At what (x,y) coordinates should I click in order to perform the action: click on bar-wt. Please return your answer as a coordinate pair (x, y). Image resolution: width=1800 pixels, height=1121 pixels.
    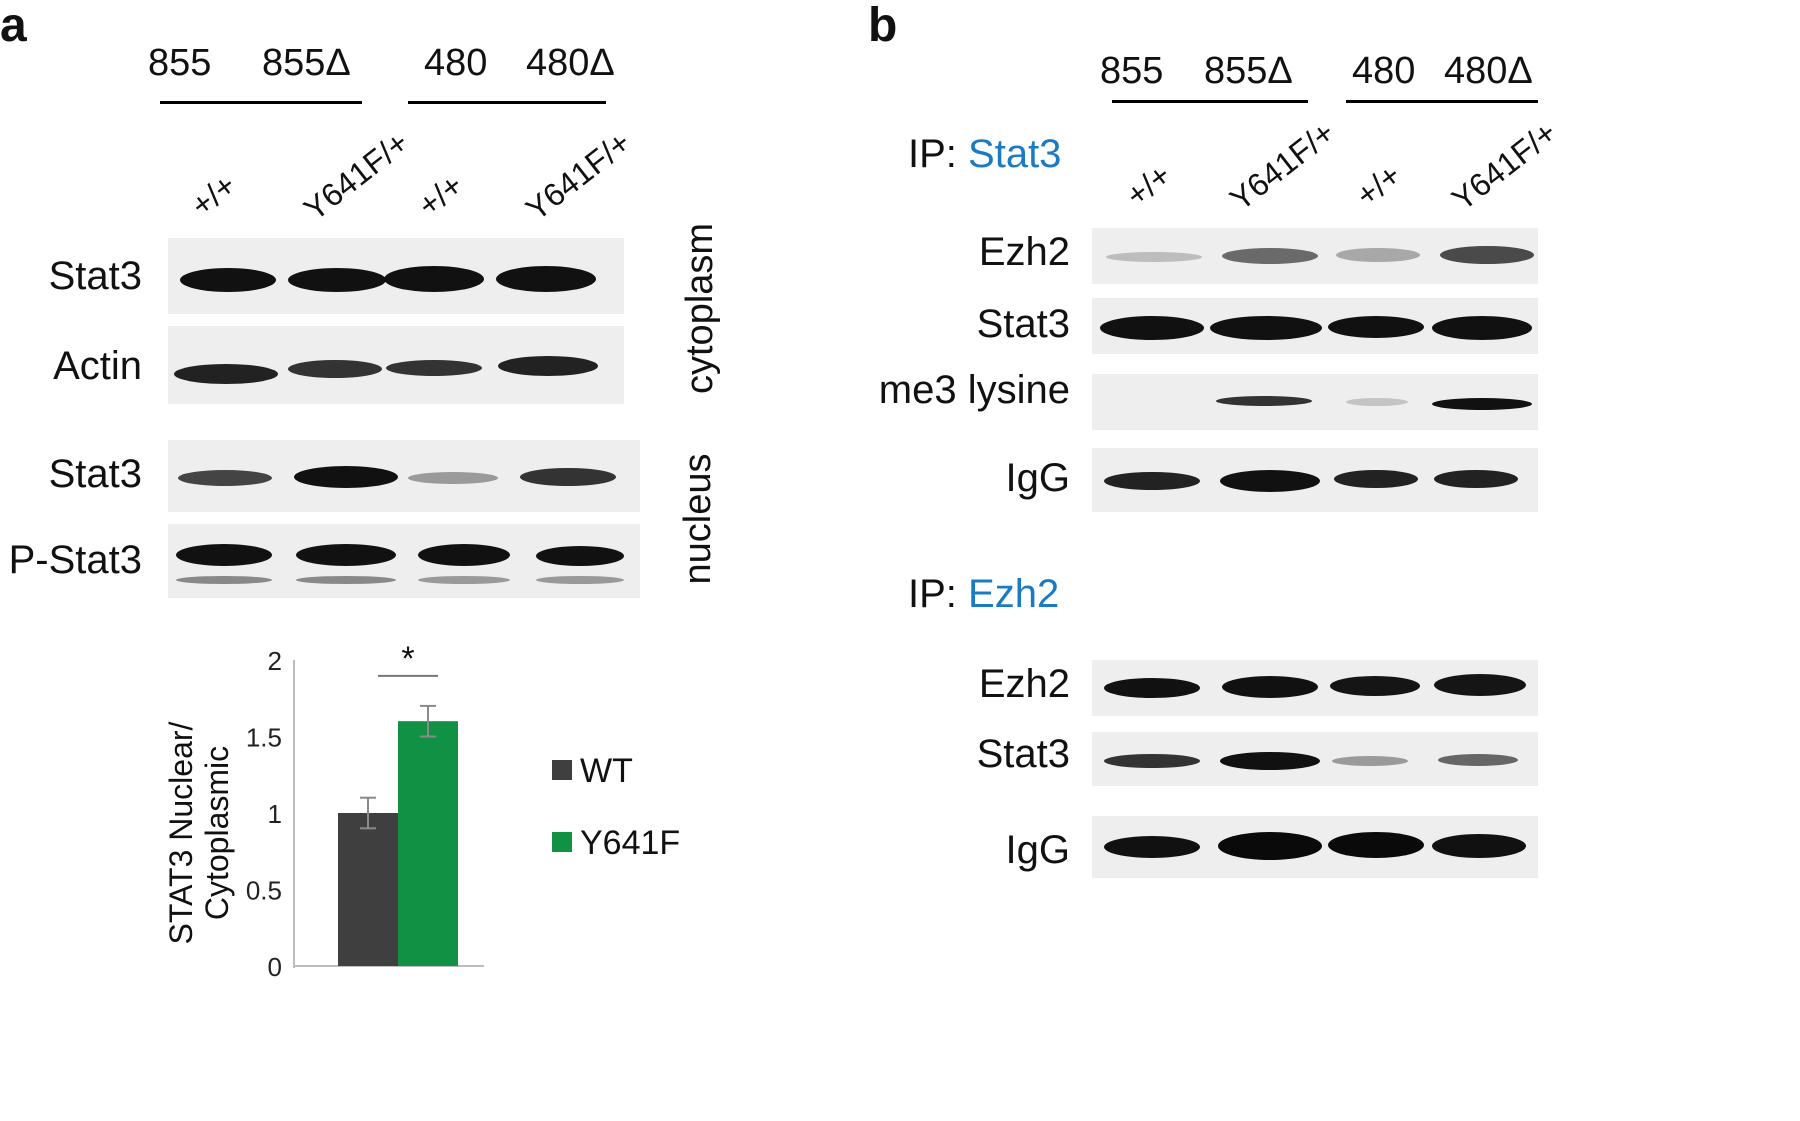
    Looking at the image, I should click on (368, 889).